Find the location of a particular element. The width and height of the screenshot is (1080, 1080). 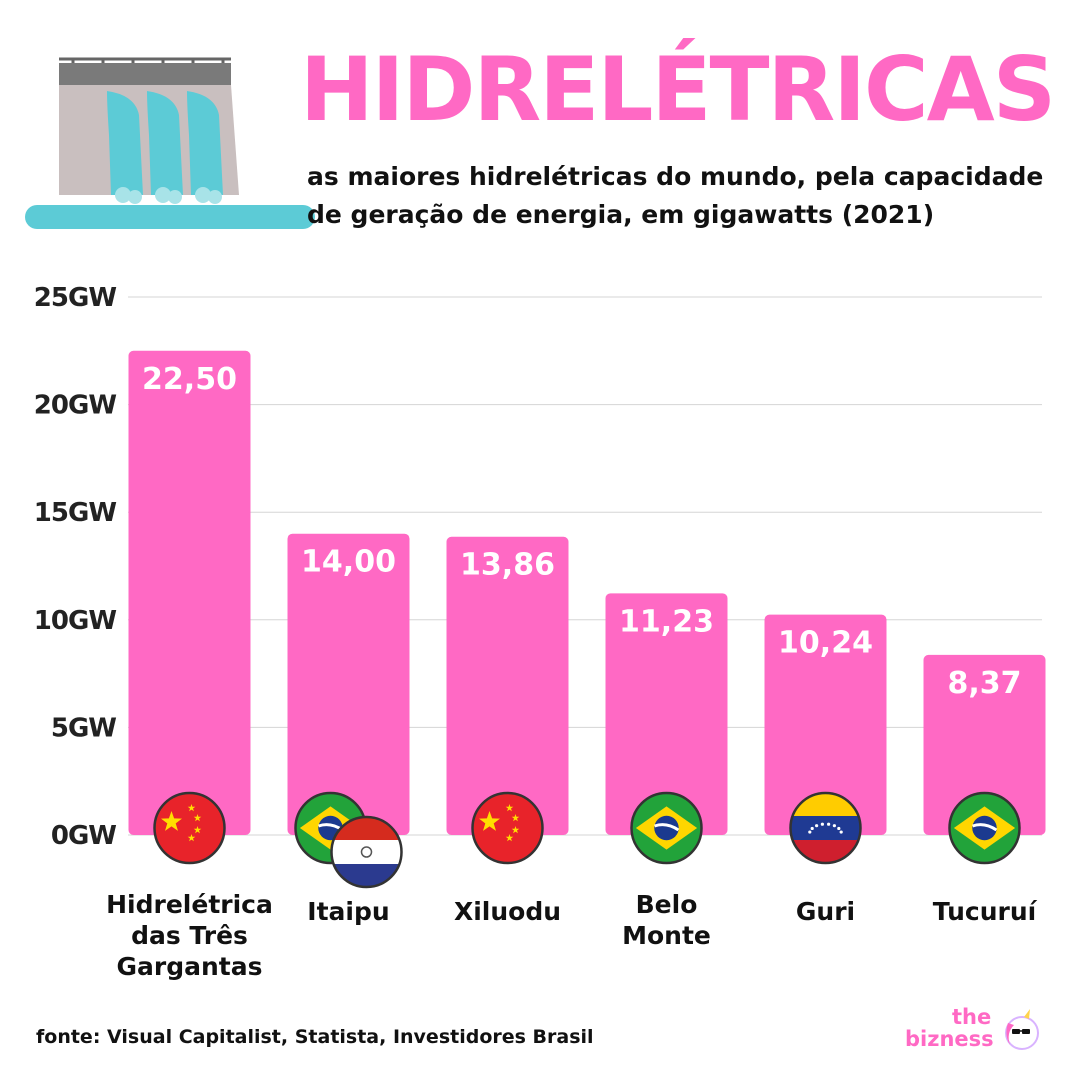

paraguay-flag-icon is located at coordinates (366, 852).